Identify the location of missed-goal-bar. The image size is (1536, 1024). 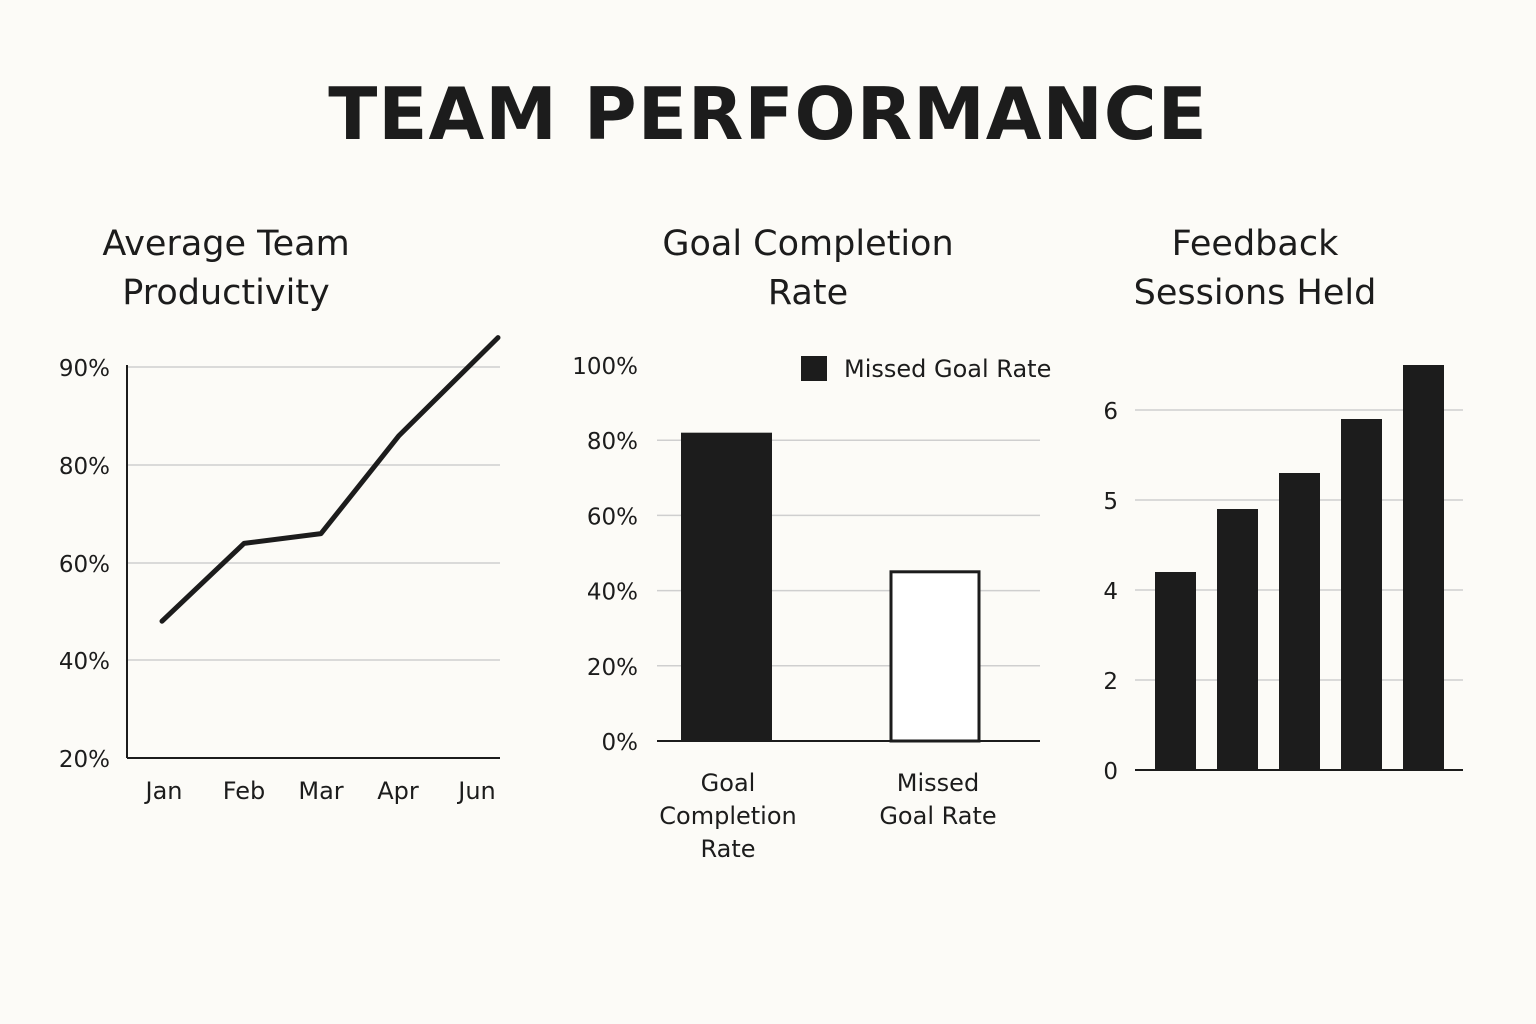
(935, 656).